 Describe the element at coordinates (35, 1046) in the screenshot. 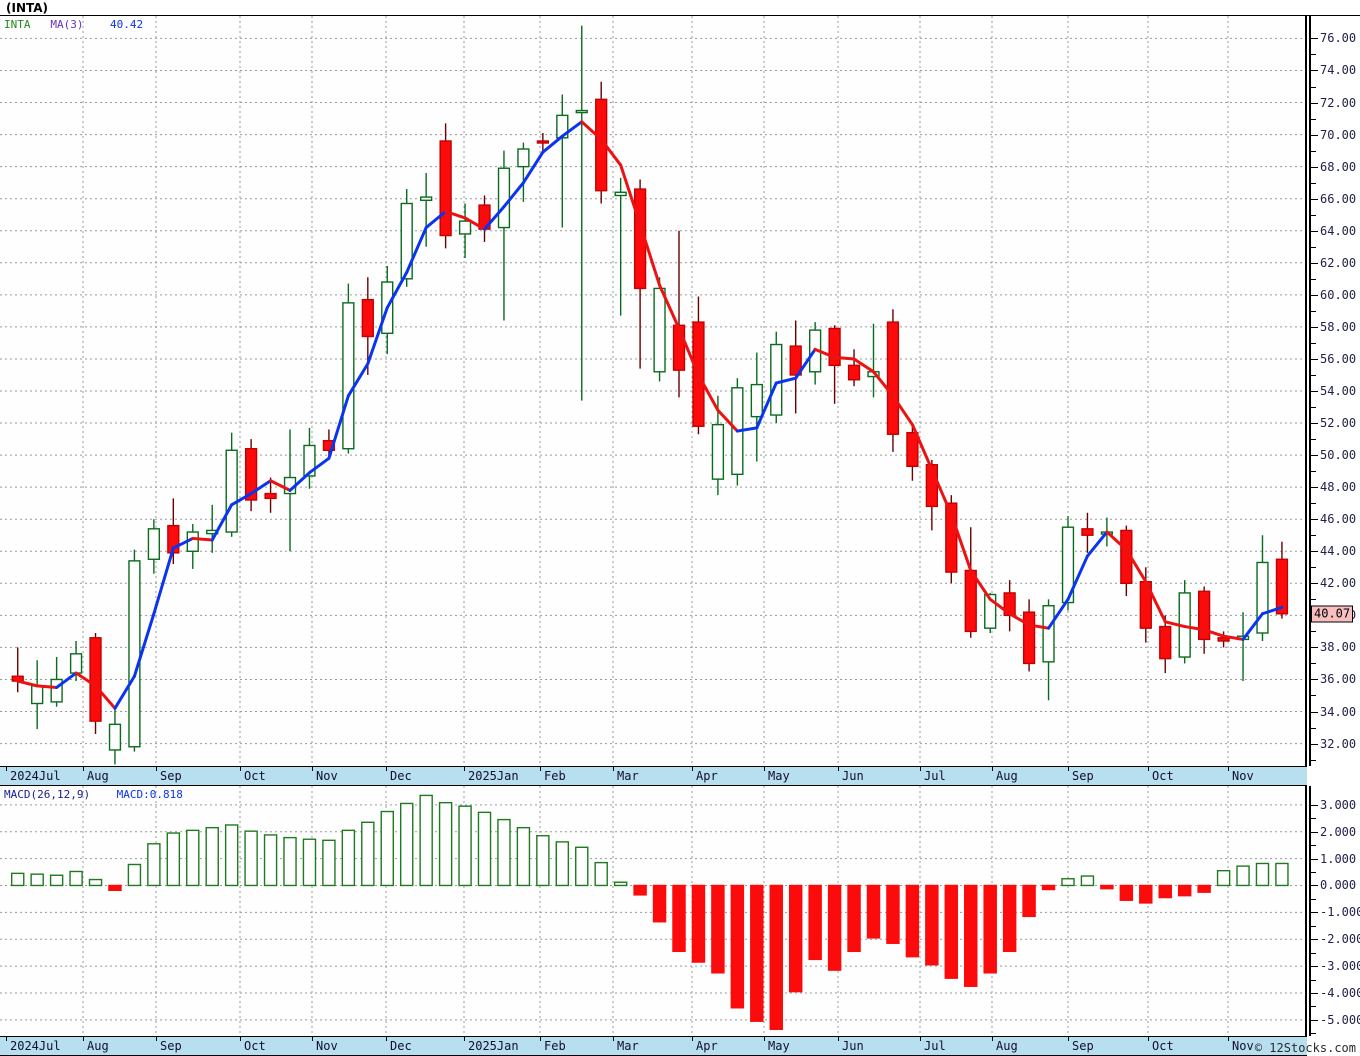

I see `date-axis-label: 2024Jul` at that location.